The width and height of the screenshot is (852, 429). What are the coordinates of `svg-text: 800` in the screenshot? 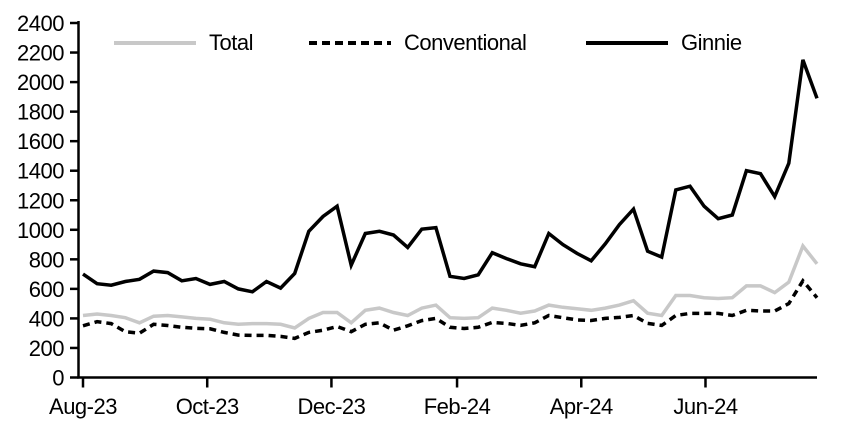 It's located at (46, 259).